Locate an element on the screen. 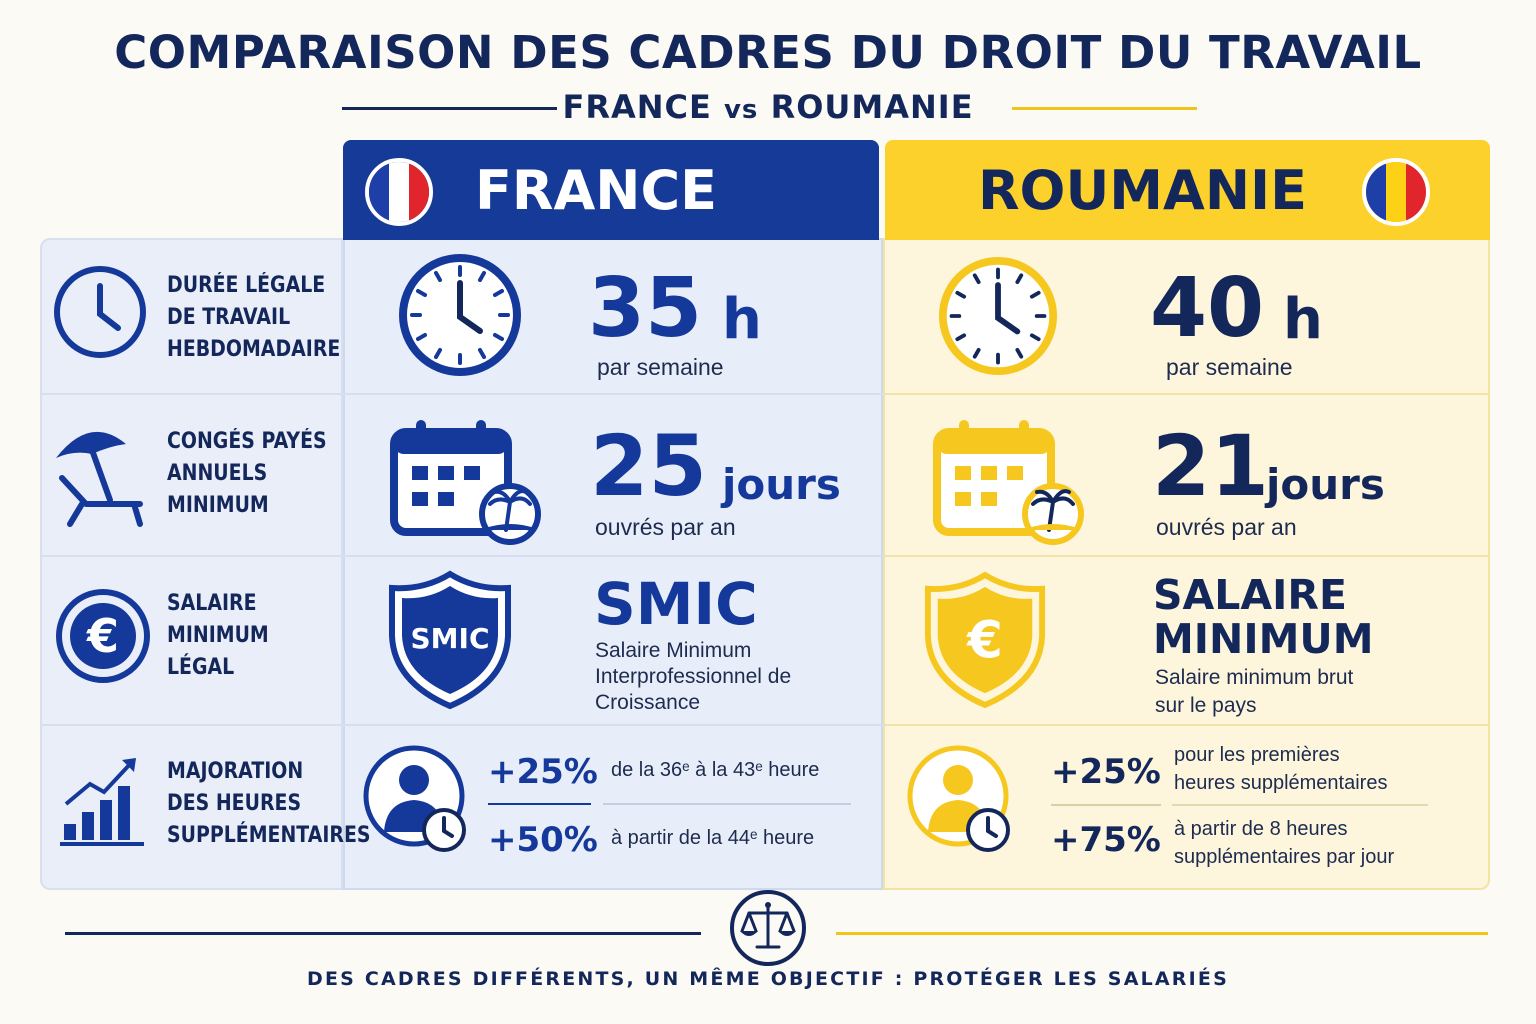 The image size is (1536, 1024). france-overtime-rate-1: +25% is located at coordinates (543, 772).